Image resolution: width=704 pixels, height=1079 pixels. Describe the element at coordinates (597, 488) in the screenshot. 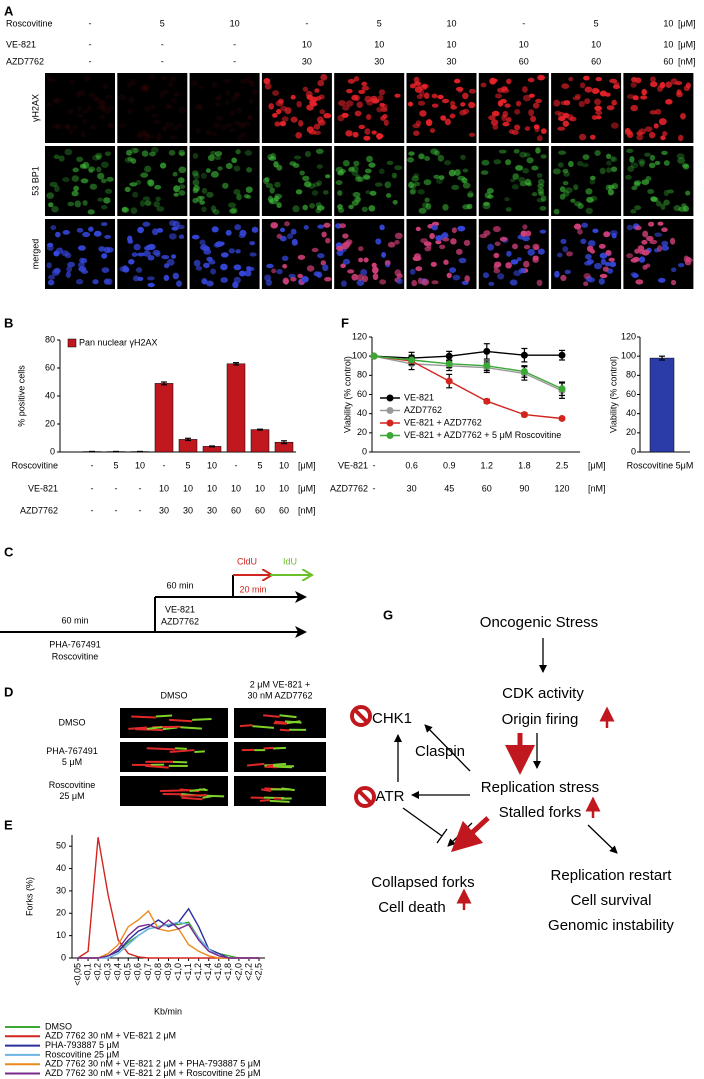

I see `x-table-unit: [nM]` at that location.